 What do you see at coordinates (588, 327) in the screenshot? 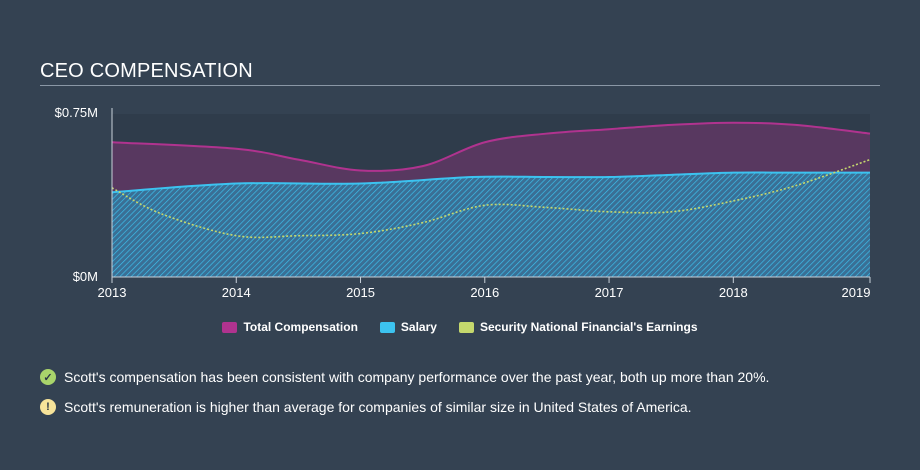
I see `legend-label: Security National Financial's Earnings` at bounding box center [588, 327].